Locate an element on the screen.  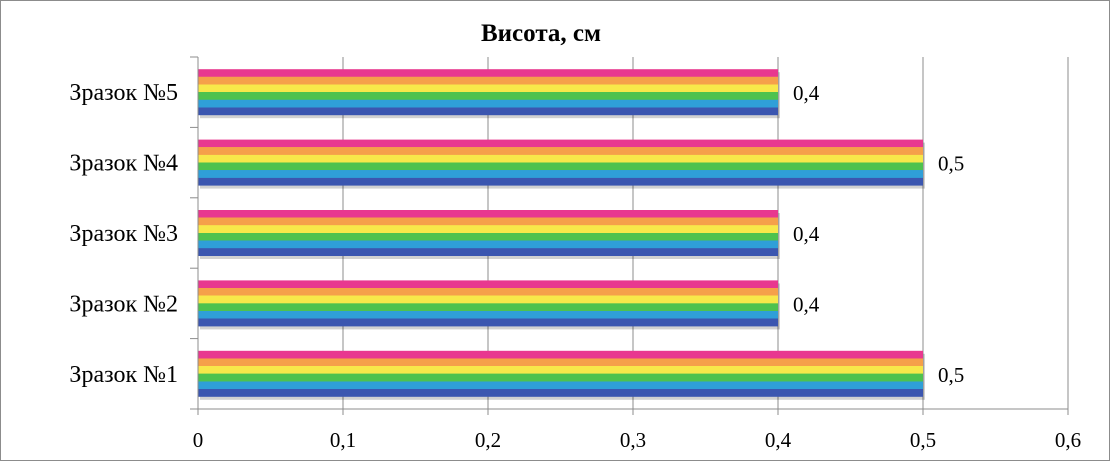
x-tick-label-4: 0,4 is located at coordinates (778, 440).